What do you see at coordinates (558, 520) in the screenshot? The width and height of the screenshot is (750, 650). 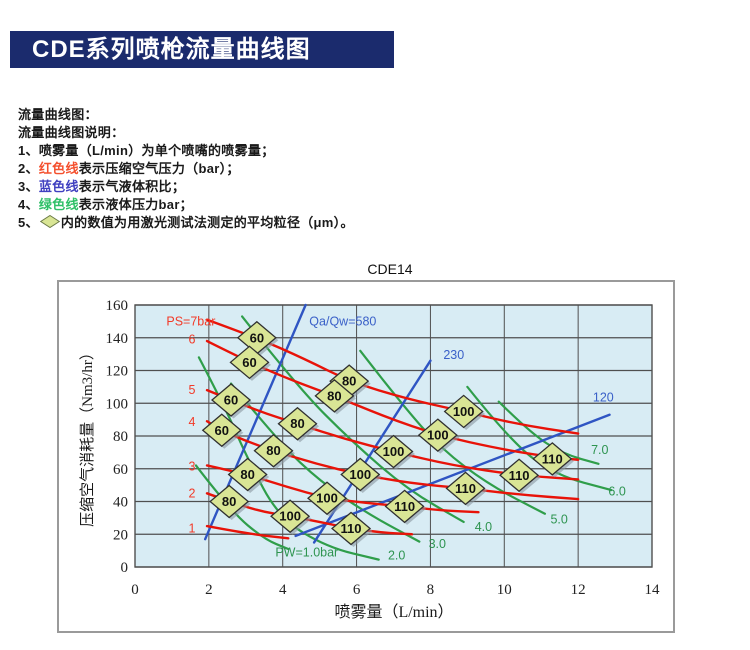 I see `curve-label: 5.0` at bounding box center [558, 520].